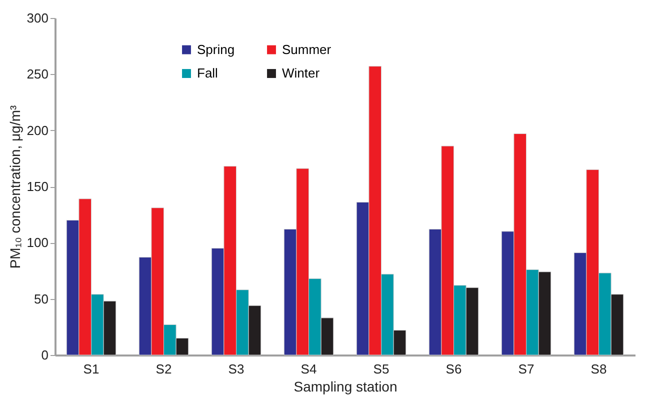 The width and height of the screenshot is (653, 406). Describe the element at coordinates (346, 386) in the screenshot. I see `x-axis-title: Sampling station` at that location.